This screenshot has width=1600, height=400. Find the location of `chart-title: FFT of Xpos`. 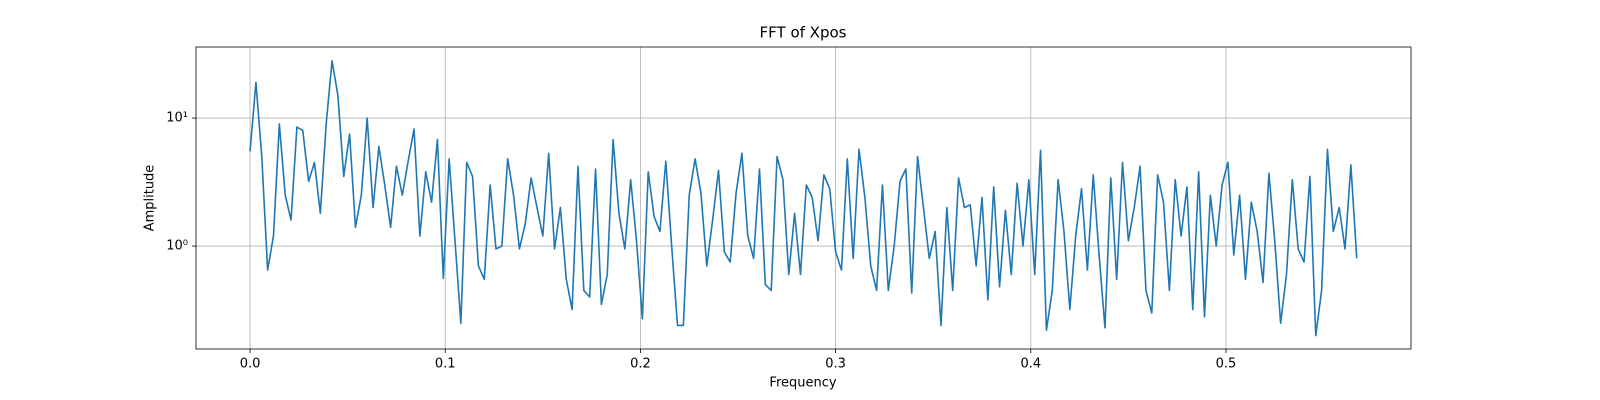

chart-title: FFT of Xpos is located at coordinates (803, 33).